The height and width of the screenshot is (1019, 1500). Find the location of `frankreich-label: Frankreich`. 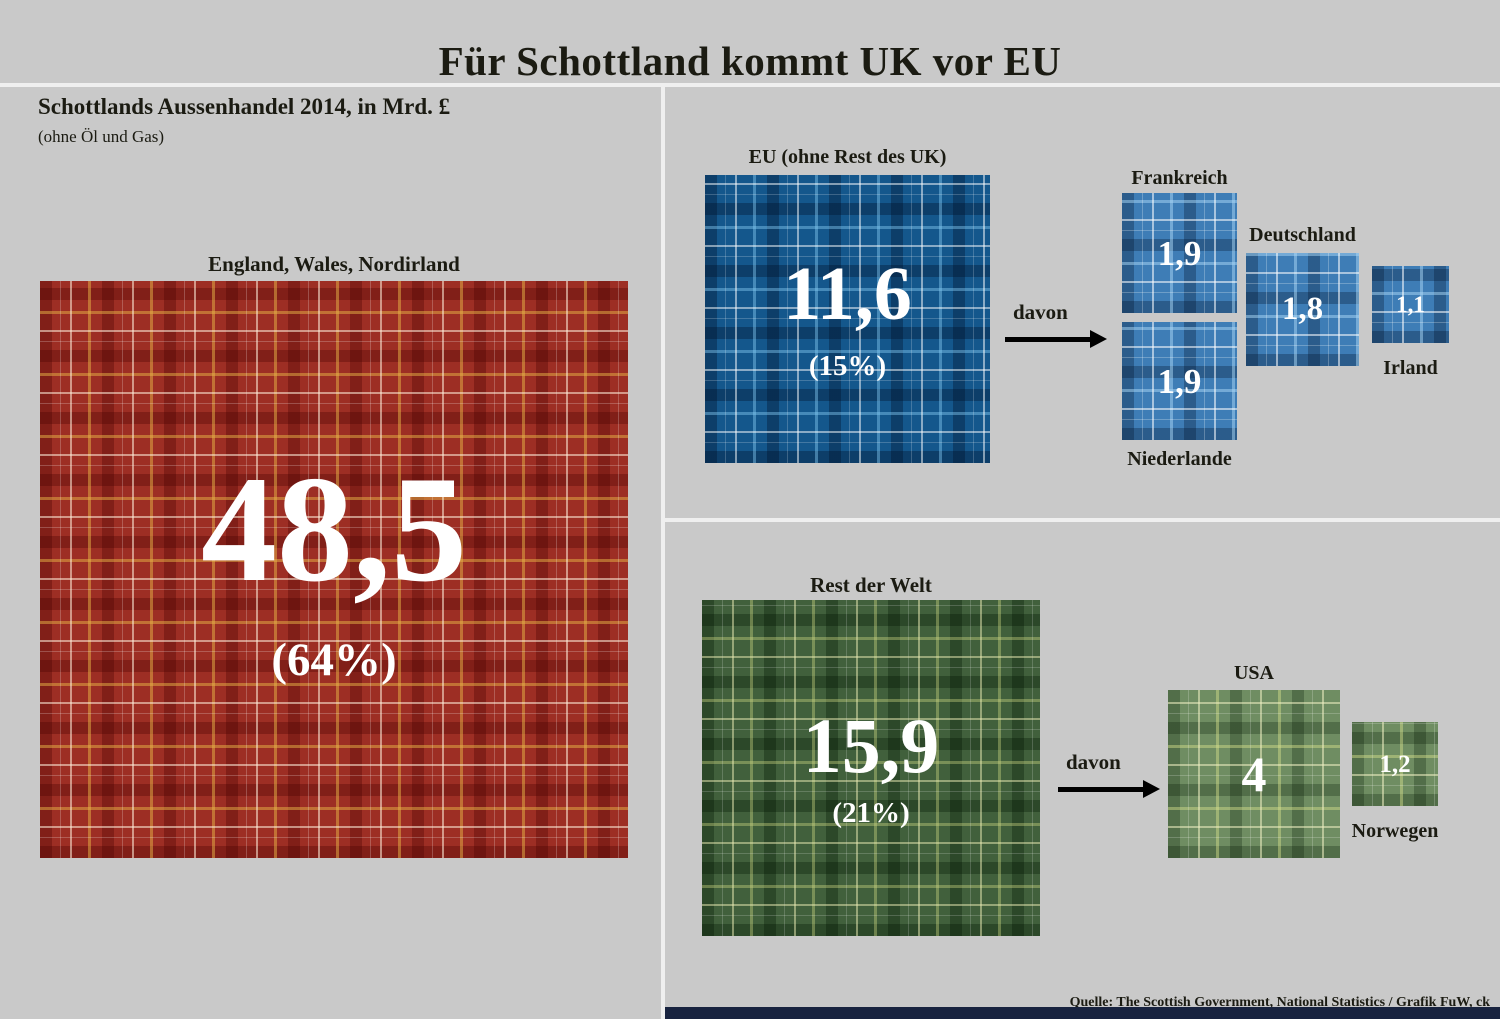

frankreich-label: Frankreich is located at coordinates (1179, 178).